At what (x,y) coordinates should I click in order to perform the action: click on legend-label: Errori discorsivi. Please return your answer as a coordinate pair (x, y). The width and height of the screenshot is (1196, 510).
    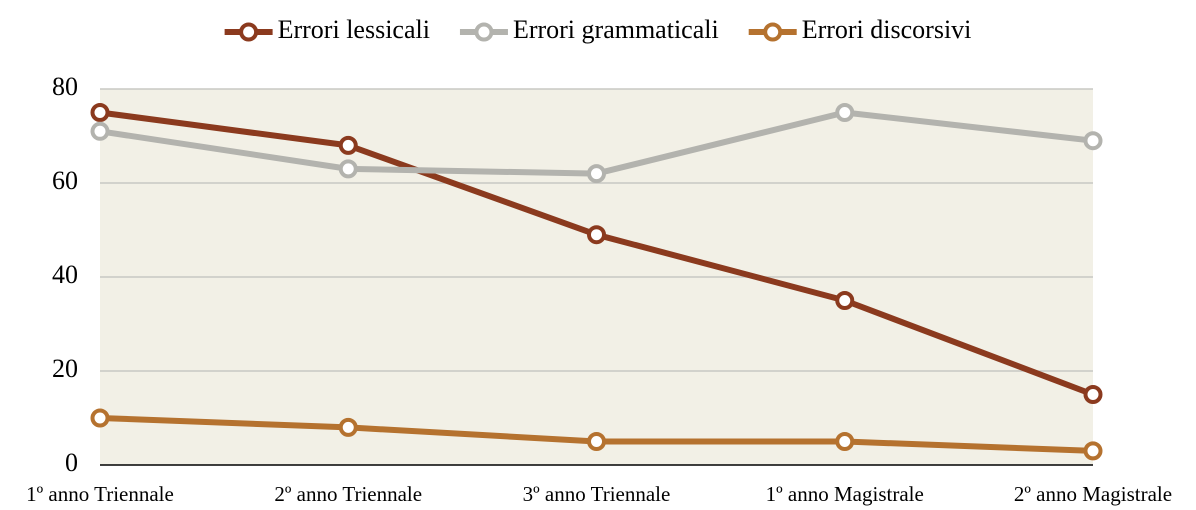
    Looking at the image, I should click on (887, 29).